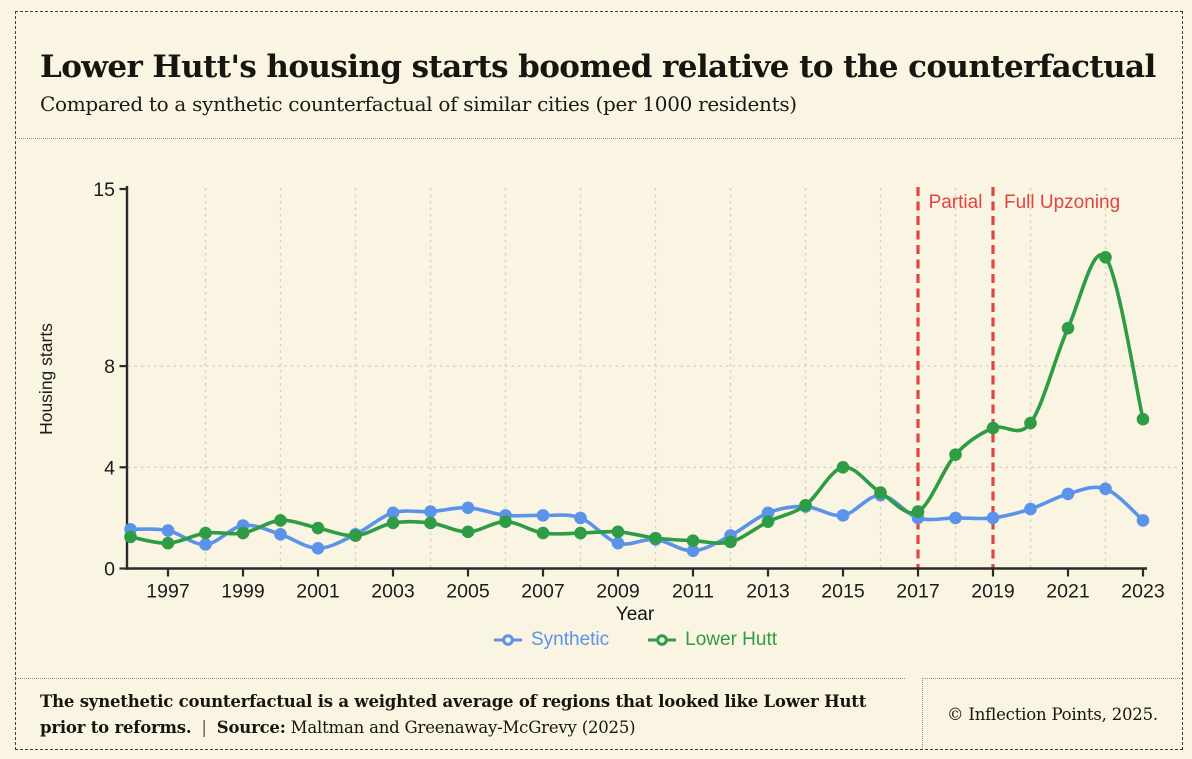 The height and width of the screenshot is (759, 1192). What do you see at coordinates (843, 592) in the screenshot?
I see `x-tick-label: 2015` at bounding box center [843, 592].